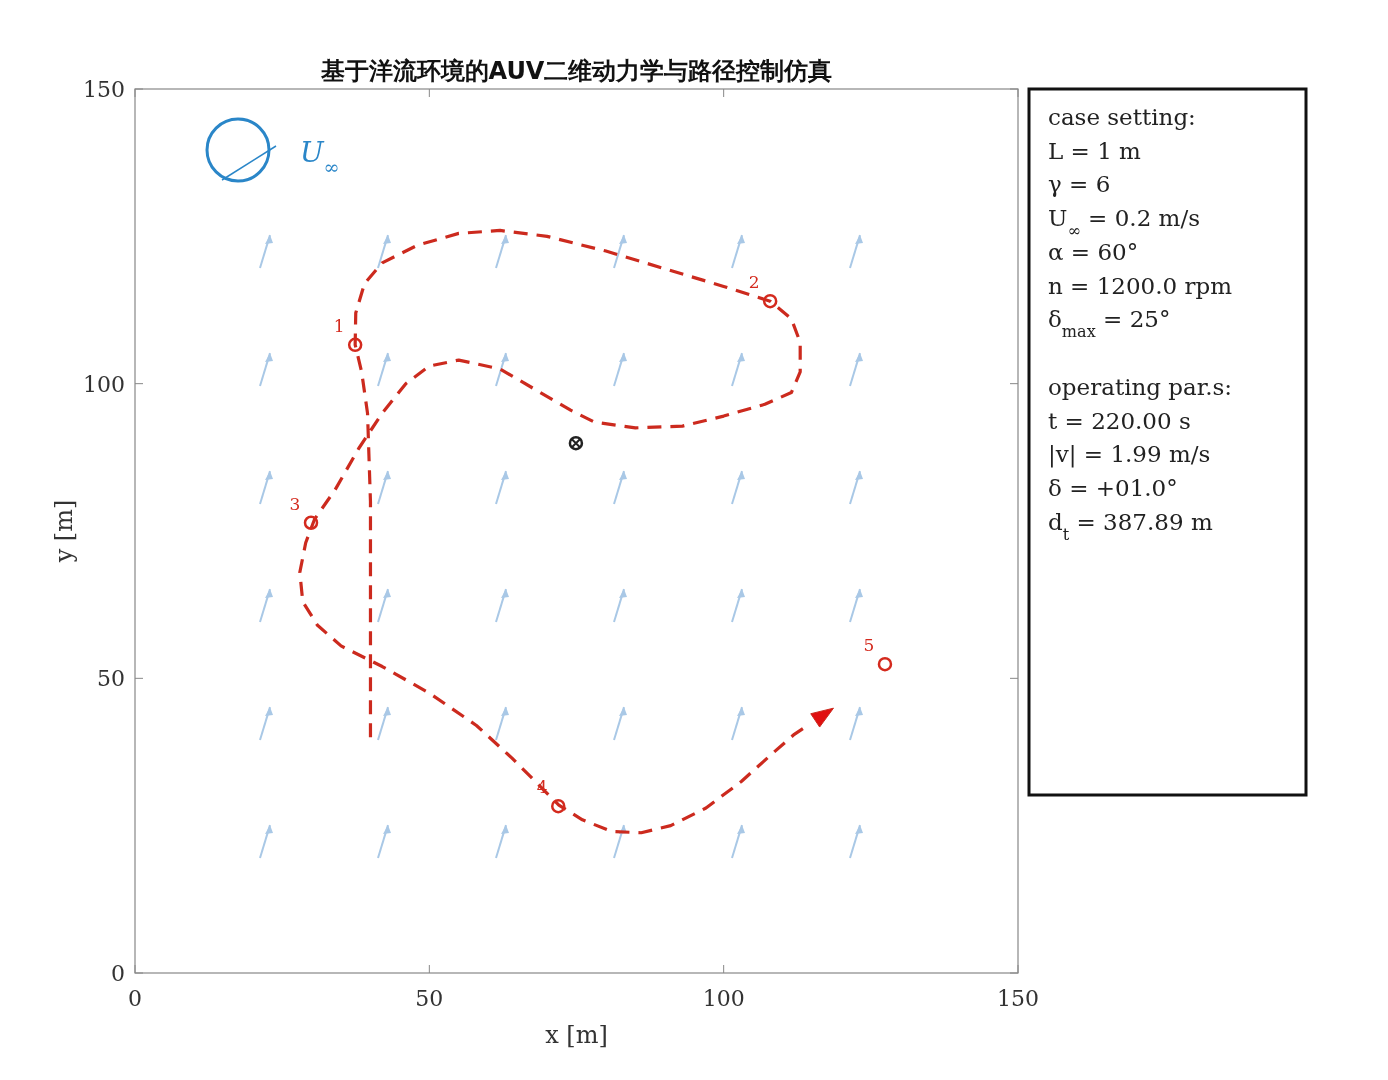 The image size is (1388, 1080). What do you see at coordinates (104, 89) in the screenshot?
I see `y-tick-label: 150` at bounding box center [104, 89].